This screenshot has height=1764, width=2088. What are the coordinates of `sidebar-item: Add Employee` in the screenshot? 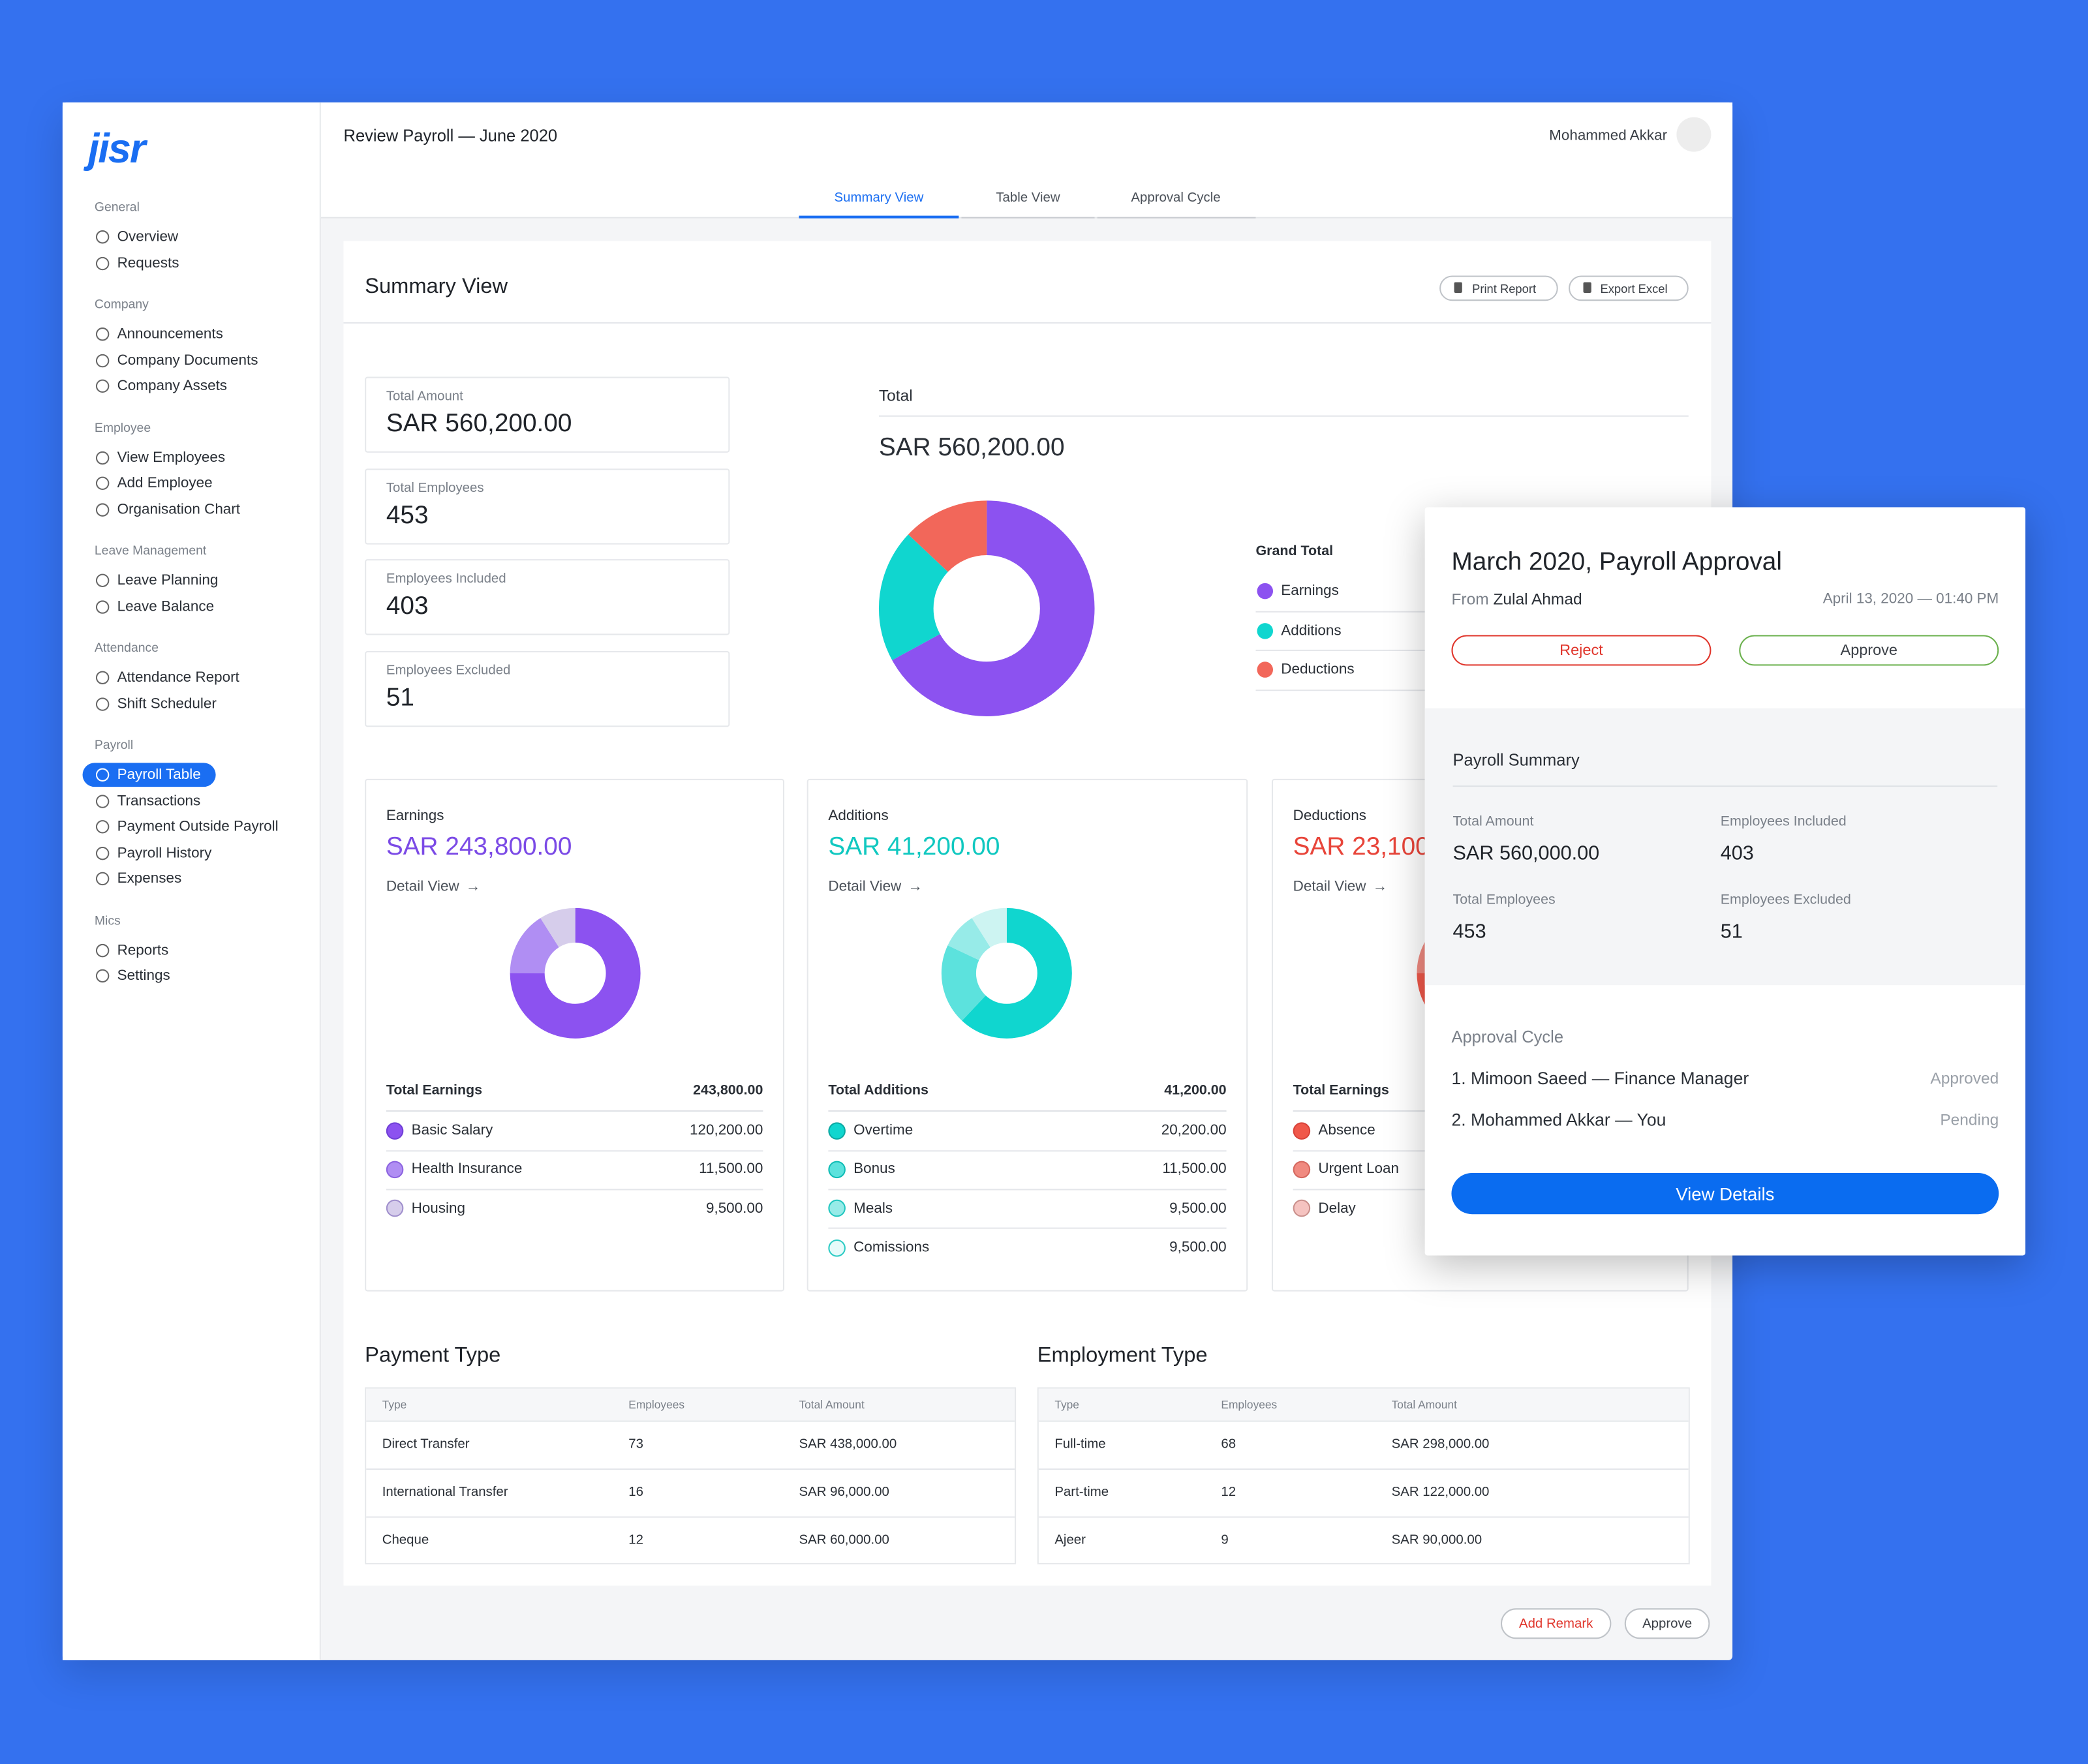 It's located at (165, 483).